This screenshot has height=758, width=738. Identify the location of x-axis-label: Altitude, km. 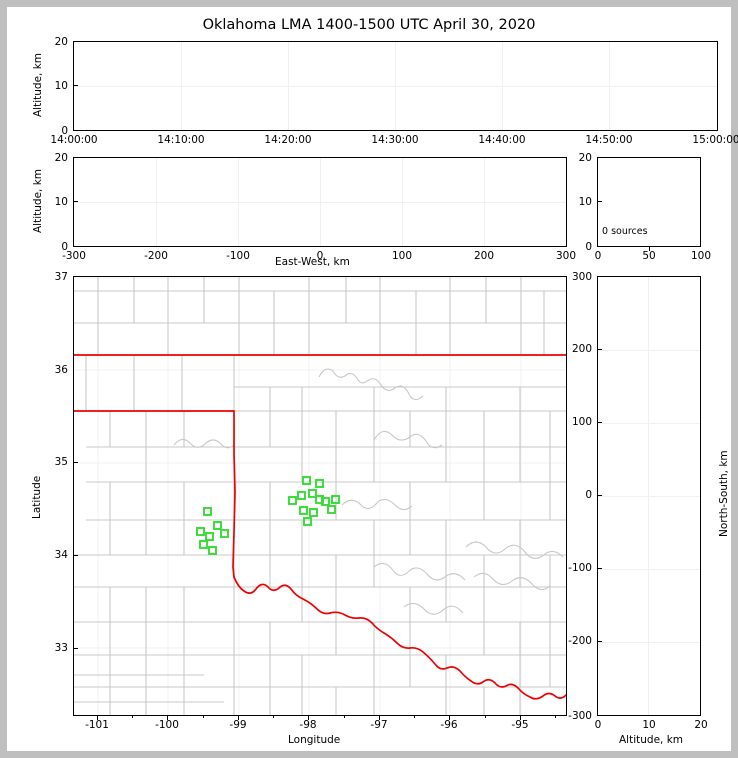
(651, 740).